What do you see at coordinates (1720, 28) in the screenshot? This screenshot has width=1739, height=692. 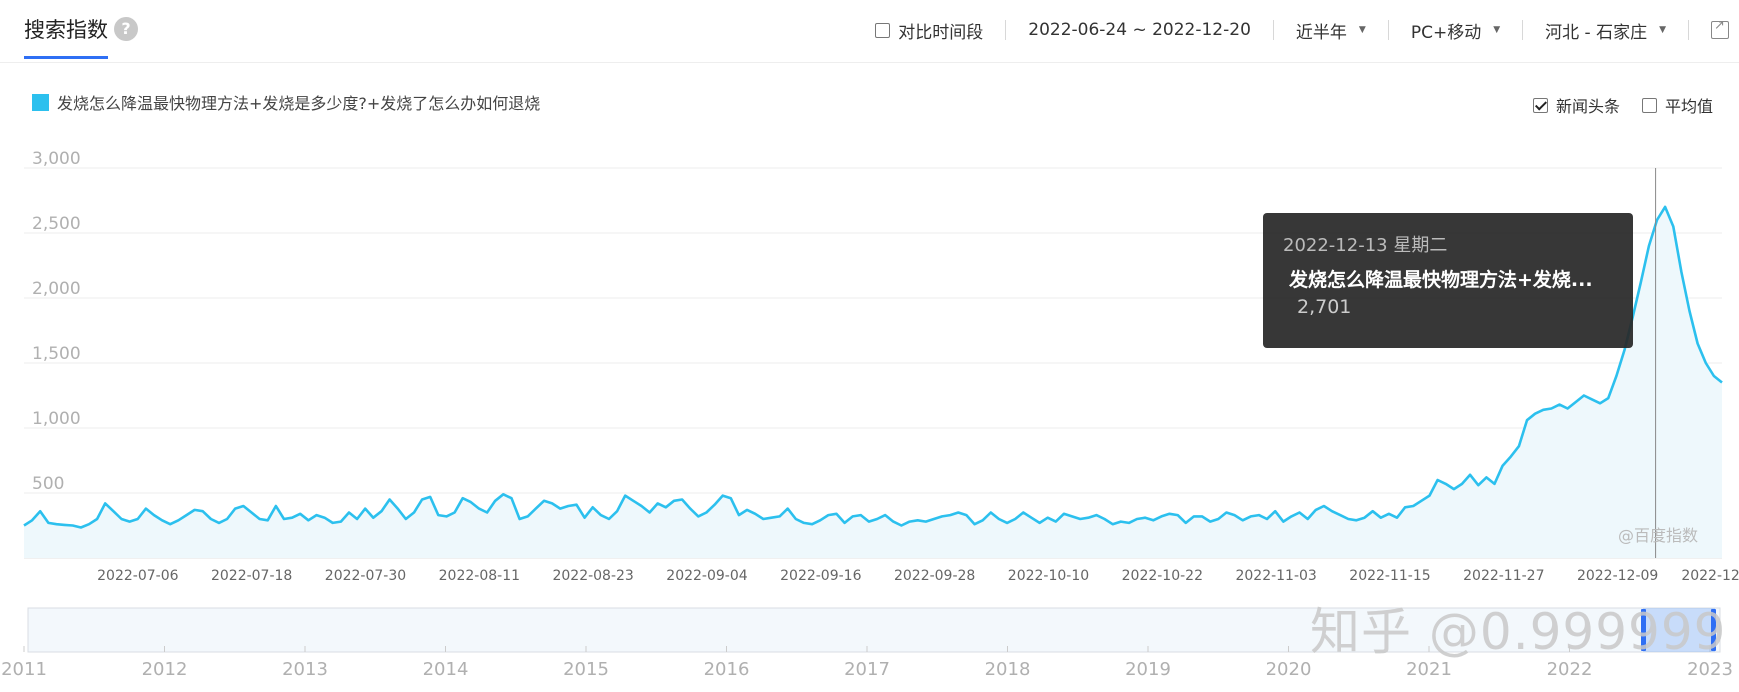 I see `share-icon` at bounding box center [1720, 28].